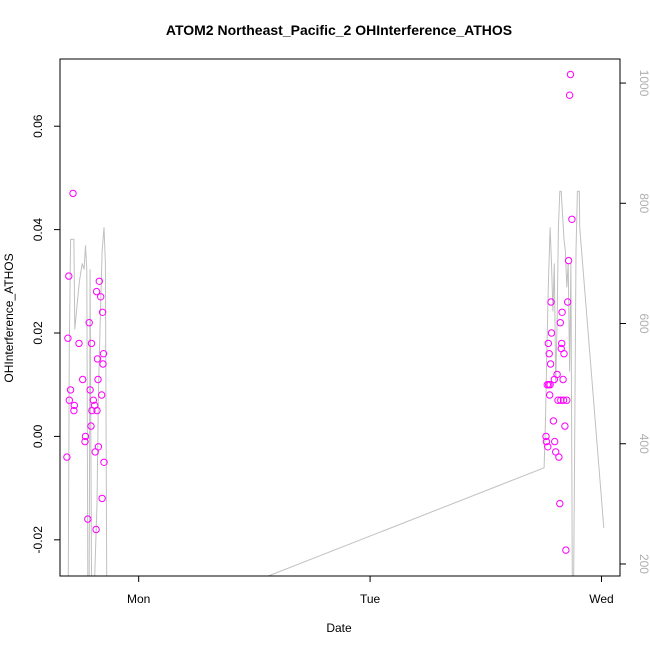 The height and width of the screenshot is (650, 650). Describe the element at coordinates (38, 540) in the screenshot. I see `y-tick-label: -0.02` at that location.